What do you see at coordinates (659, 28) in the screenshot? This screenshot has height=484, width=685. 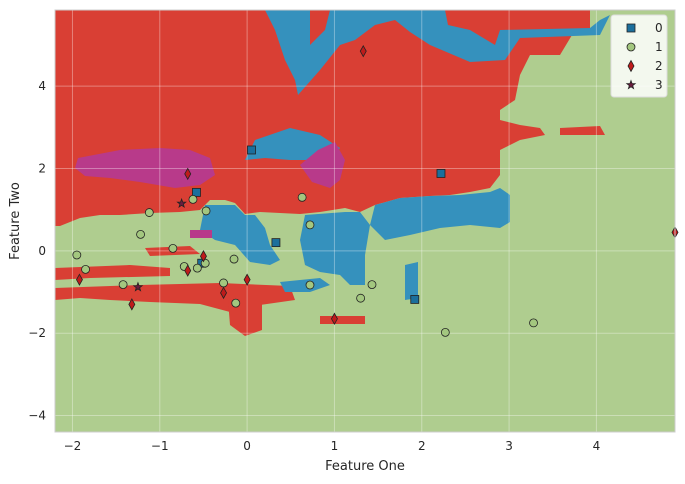 I see `legend-label: 0` at bounding box center [659, 28].